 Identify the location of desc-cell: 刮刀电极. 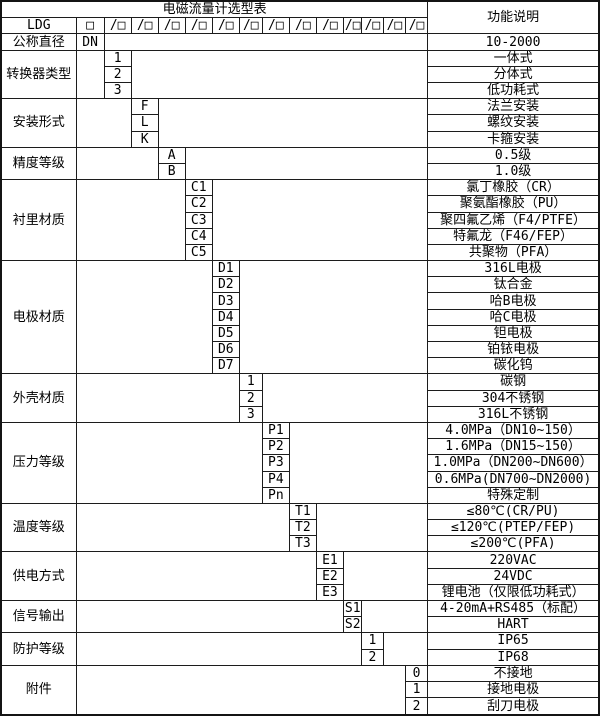
(513, 706).